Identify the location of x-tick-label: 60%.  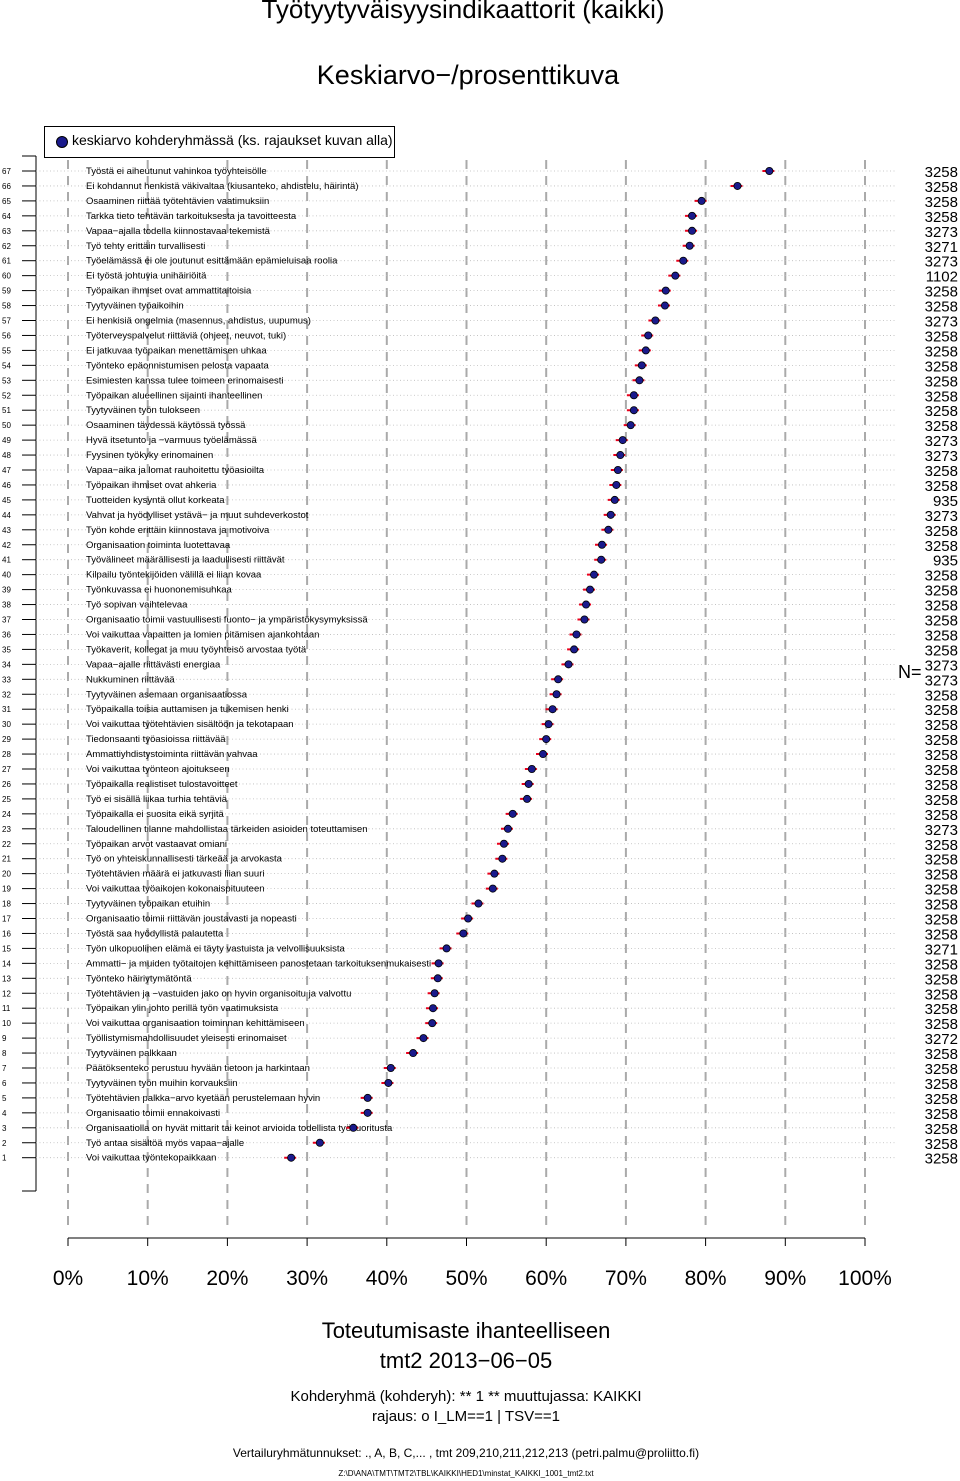
(546, 1278).